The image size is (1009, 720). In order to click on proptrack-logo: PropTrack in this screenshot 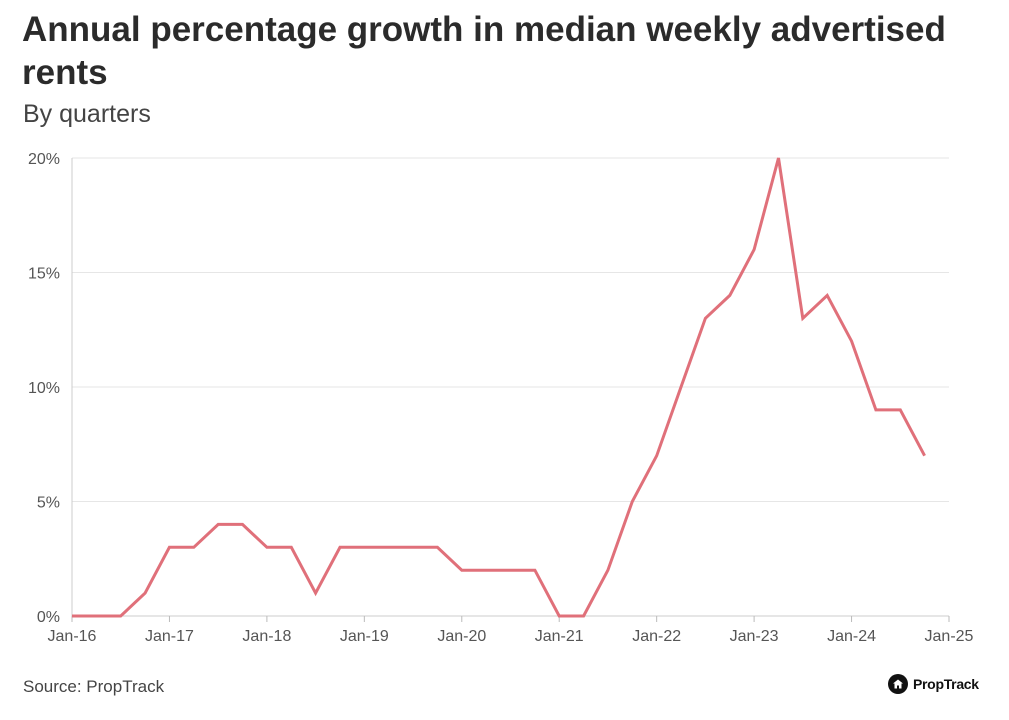, I will do `click(933, 684)`.